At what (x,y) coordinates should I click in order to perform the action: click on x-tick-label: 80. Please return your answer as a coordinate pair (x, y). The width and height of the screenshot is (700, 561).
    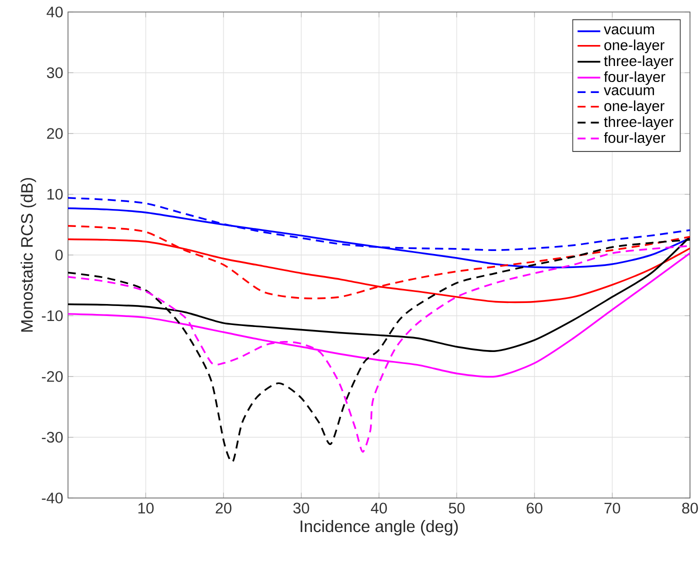
    Looking at the image, I should click on (690, 508).